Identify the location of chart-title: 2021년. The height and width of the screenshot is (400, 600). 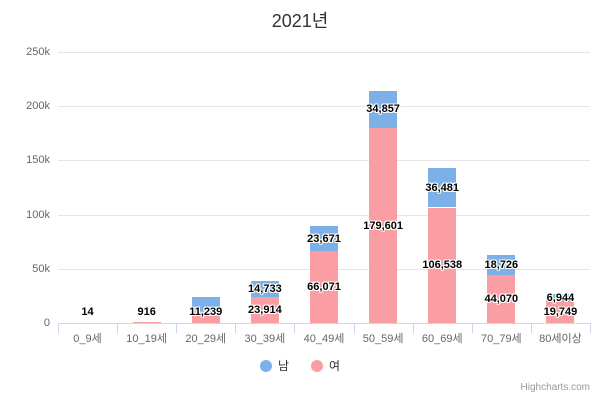
(300, 21).